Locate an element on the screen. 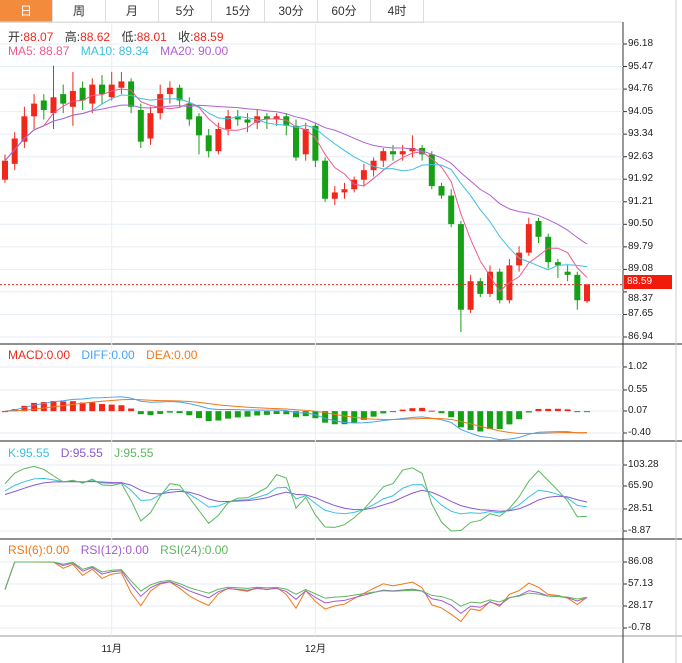  close-value: 88.59 is located at coordinates (208, 37).